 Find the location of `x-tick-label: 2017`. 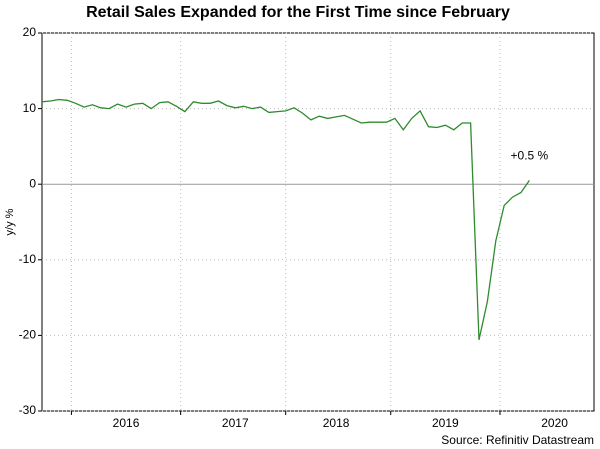

x-tick-label: 2017 is located at coordinates (235, 423).